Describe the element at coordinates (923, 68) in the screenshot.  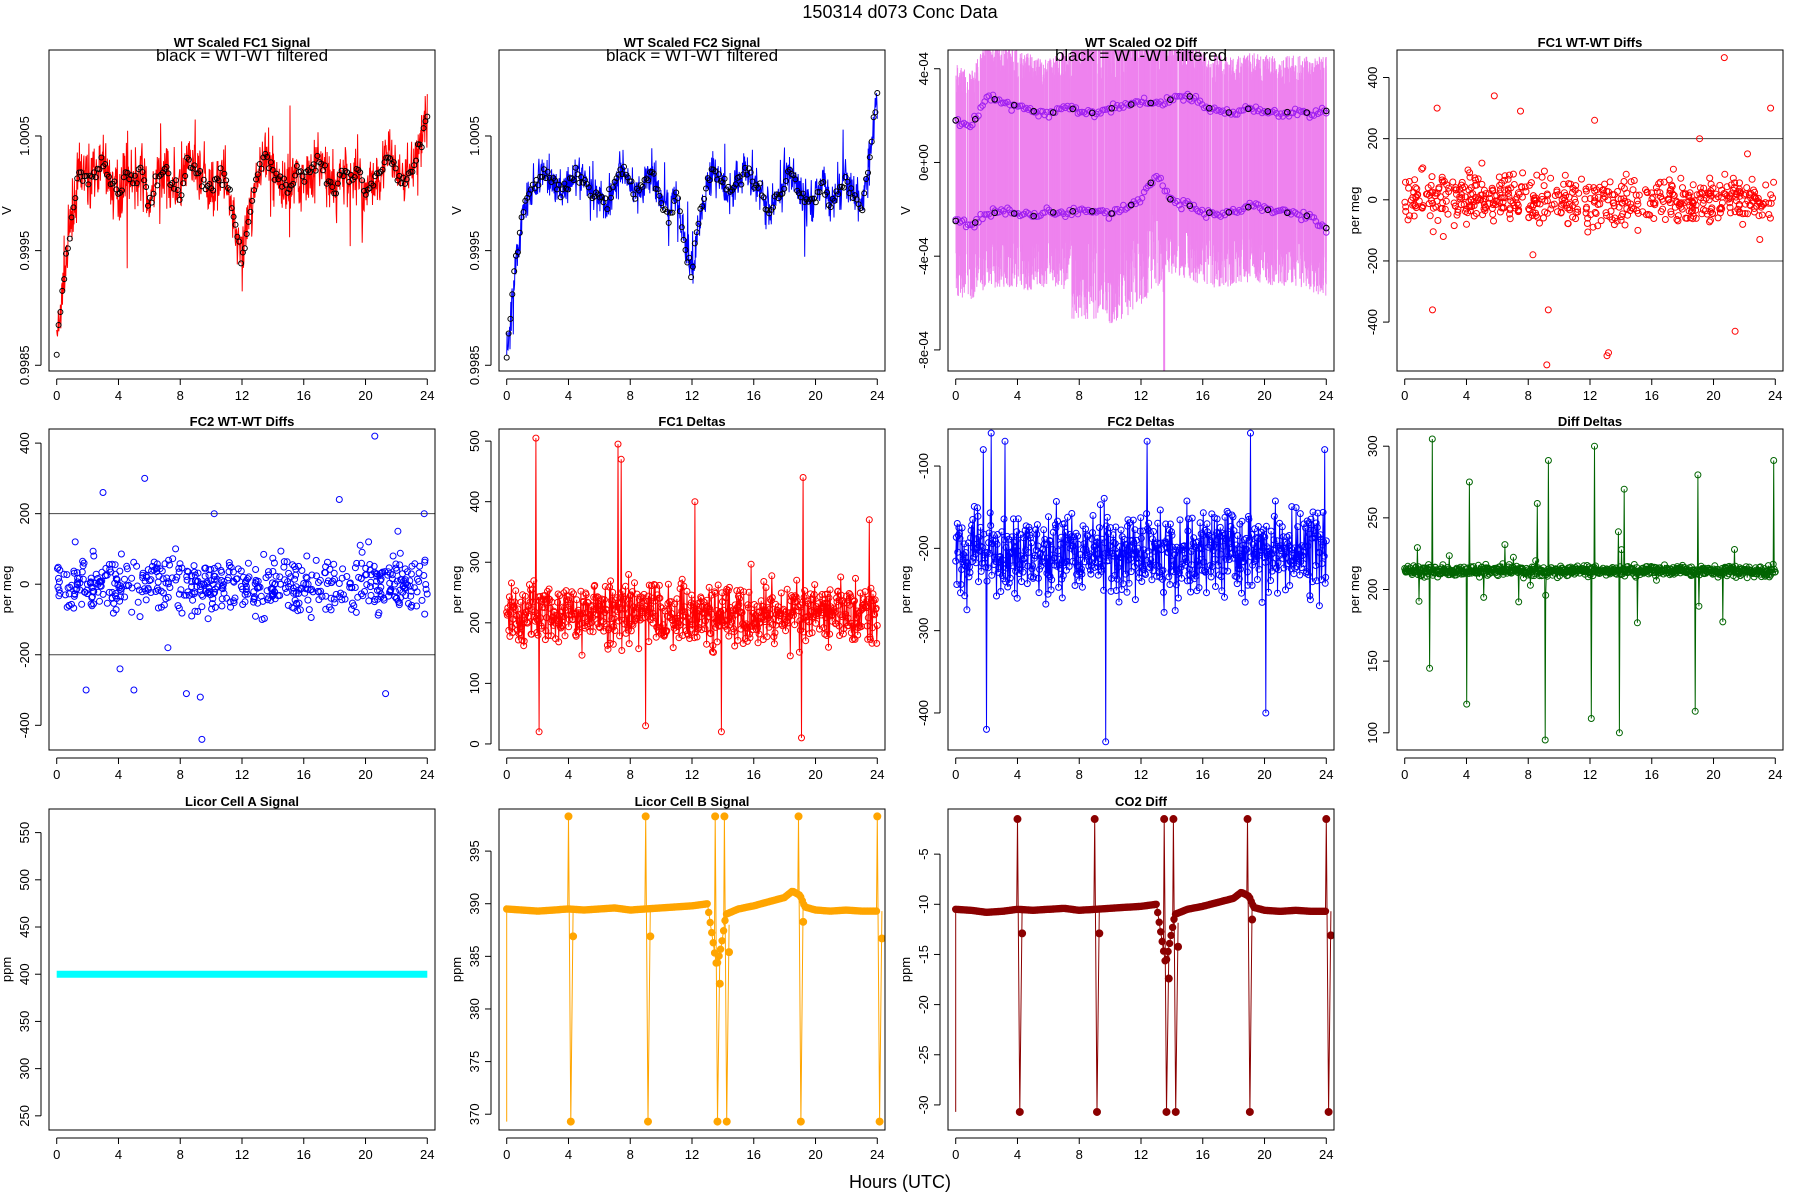
I see `y-tick-label: 4e-04` at that location.